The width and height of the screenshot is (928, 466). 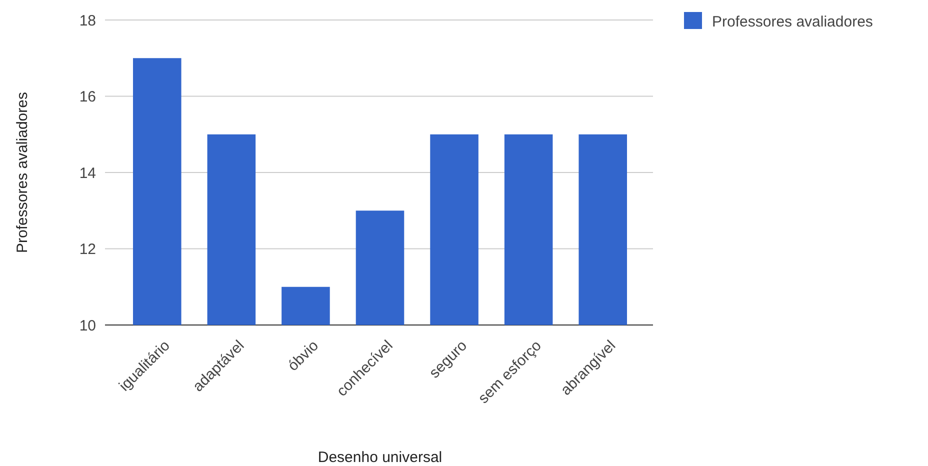 I want to click on y-tick-label: 16, so click(x=87, y=97).